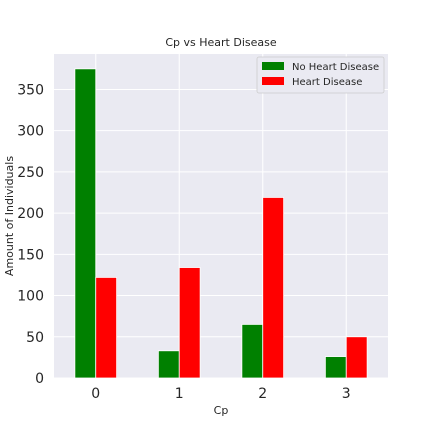  Describe the element at coordinates (30, 255) in the screenshot. I see `y-tick-label: 150` at that location.